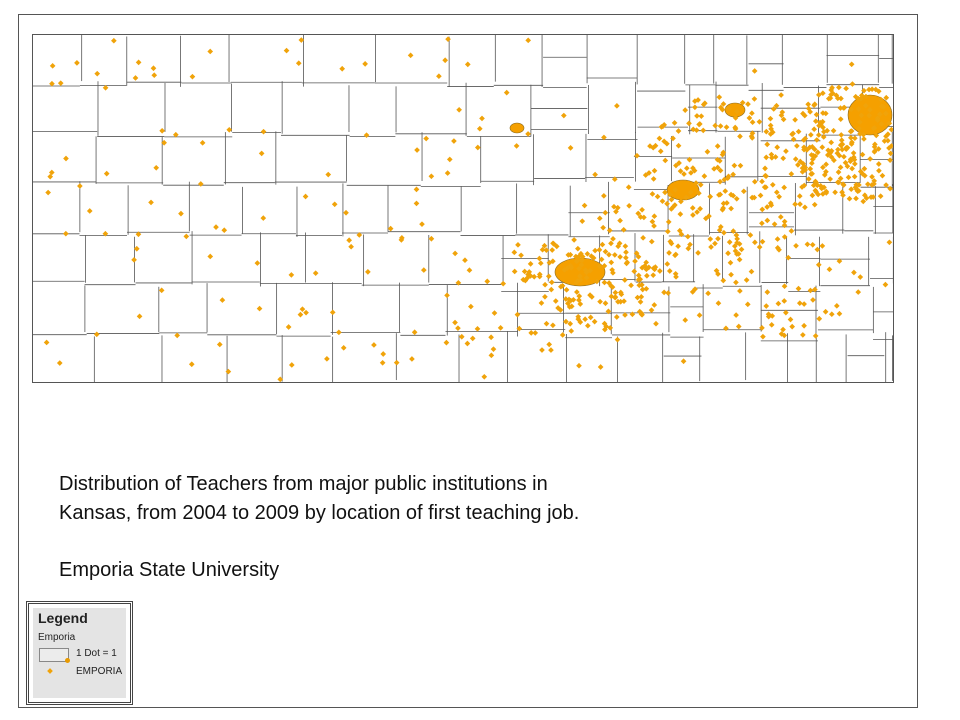 The image size is (960, 720). Describe the element at coordinates (683, 190) in the screenshot. I see `dense-area` at that location.